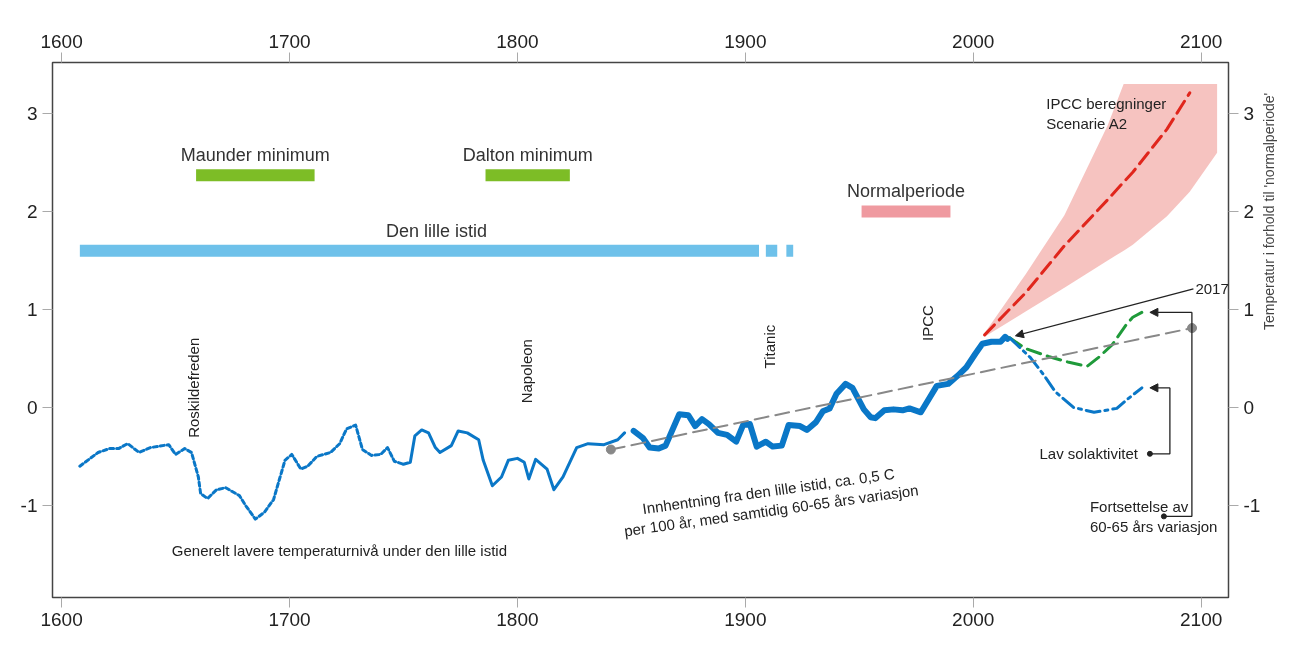 This screenshot has height=650, width=1310. What do you see at coordinates (1089, 454) in the screenshot?
I see `annotation: Lav solaktivitet` at bounding box center [1089, 454].